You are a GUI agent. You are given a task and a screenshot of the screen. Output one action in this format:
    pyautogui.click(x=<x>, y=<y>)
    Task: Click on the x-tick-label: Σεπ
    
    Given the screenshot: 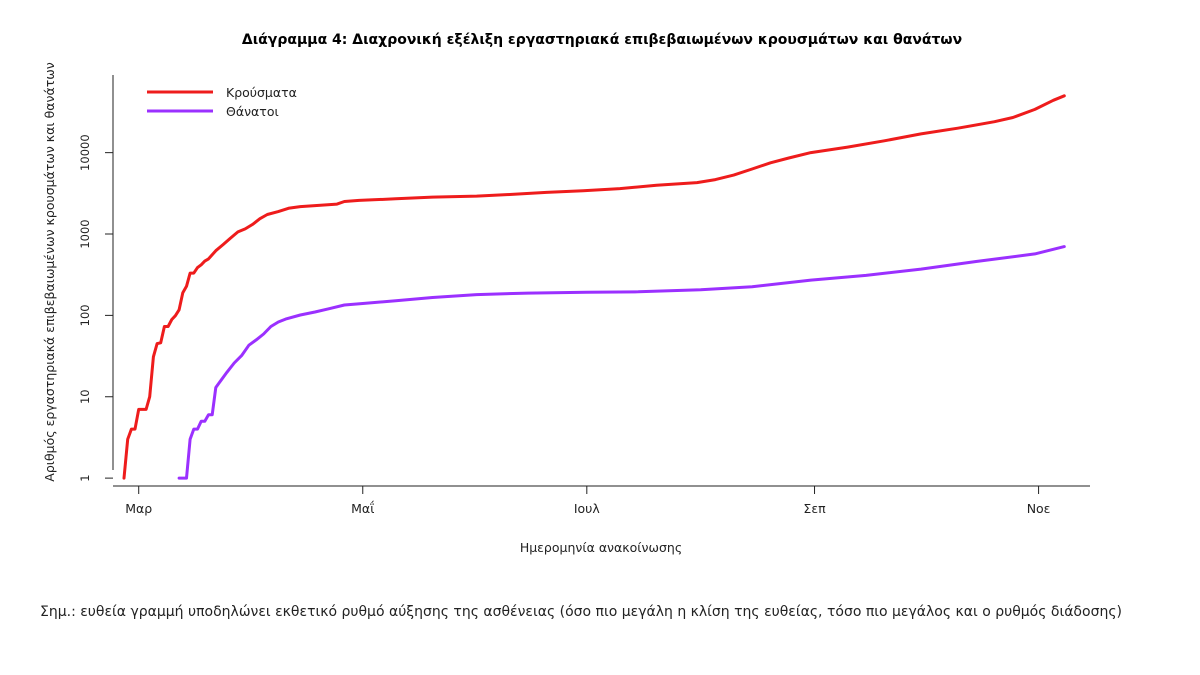 What is the action you would take?
    pyautogui.click(x=814, y=508)
    